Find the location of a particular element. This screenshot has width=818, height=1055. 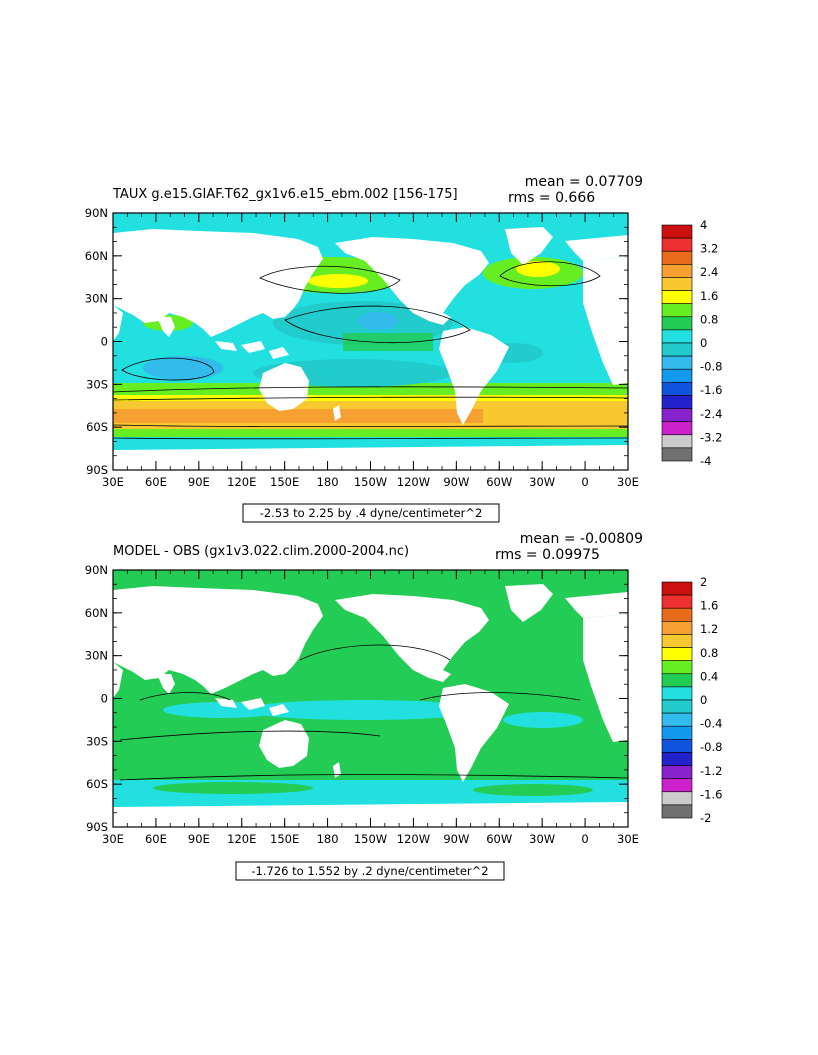

colorbar-label: 1.2 is located at coordinates (709, 629).